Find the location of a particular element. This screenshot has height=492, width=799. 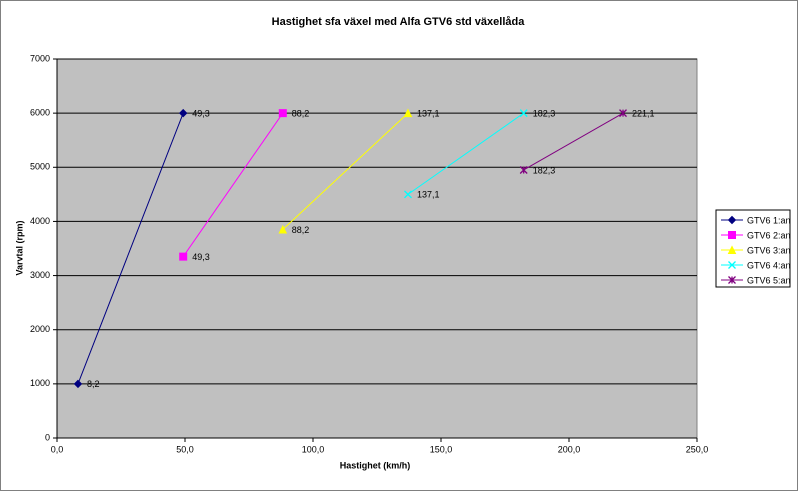

data-label: 8,2 is located at coordinates (93, 384).